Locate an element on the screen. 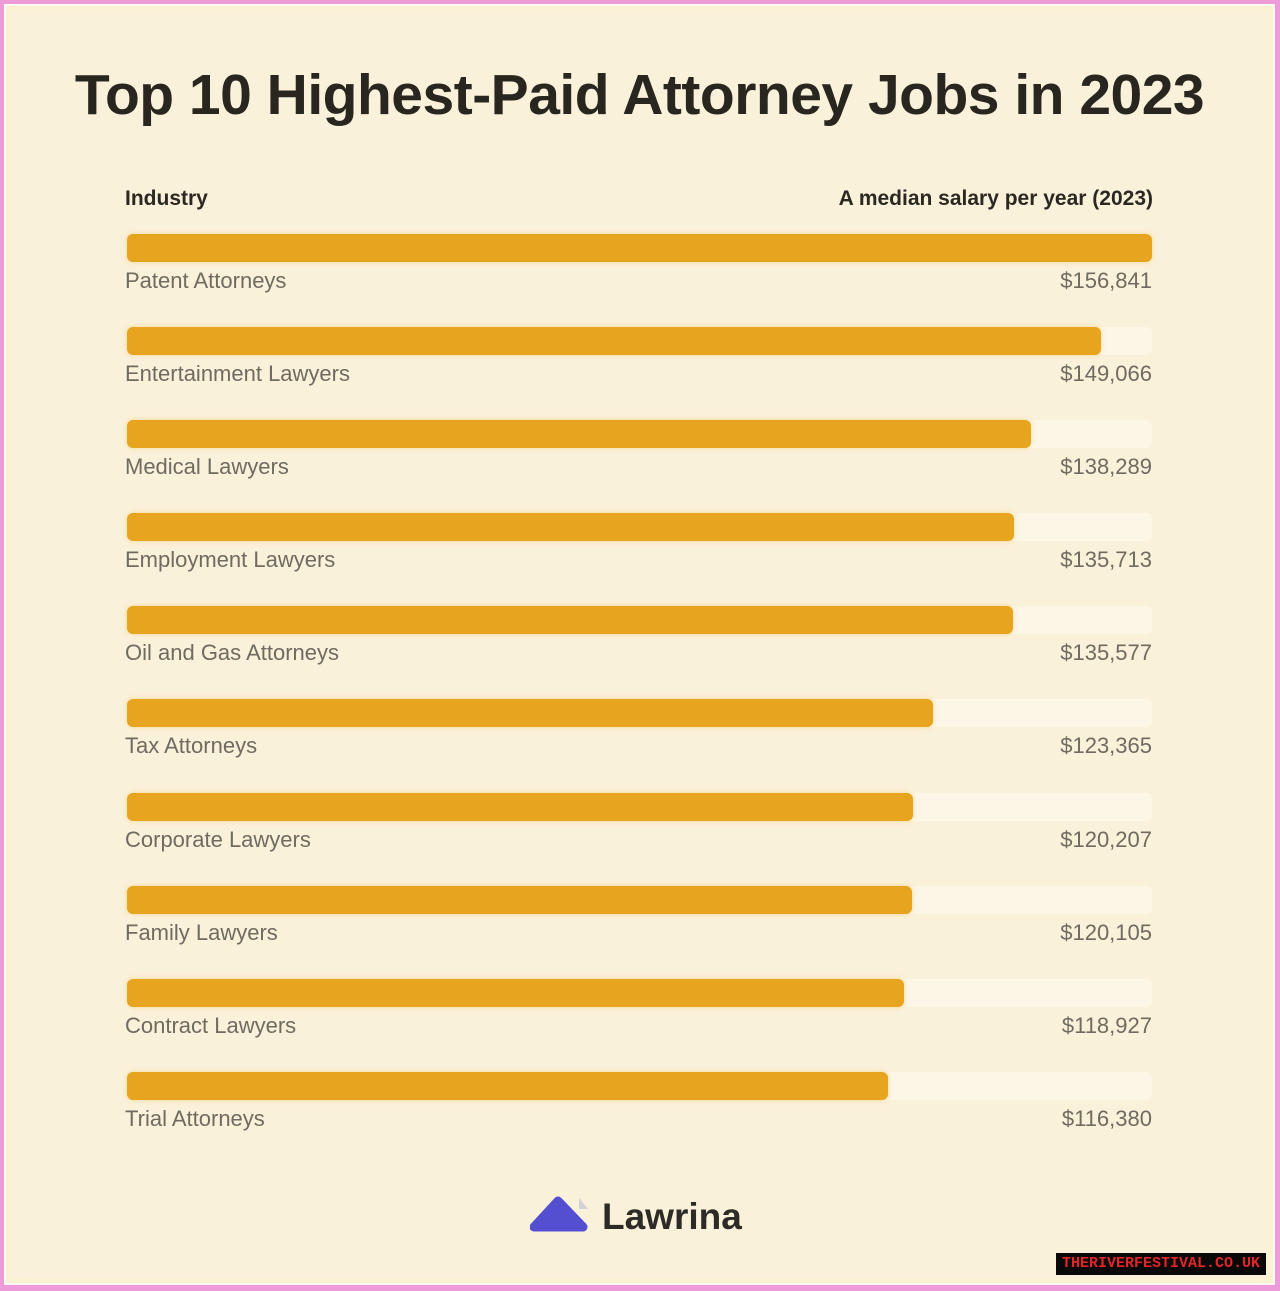 This screenshot has width=1280, height=1291. svg-text: Lawrina is located at coordinates (672, 1215).